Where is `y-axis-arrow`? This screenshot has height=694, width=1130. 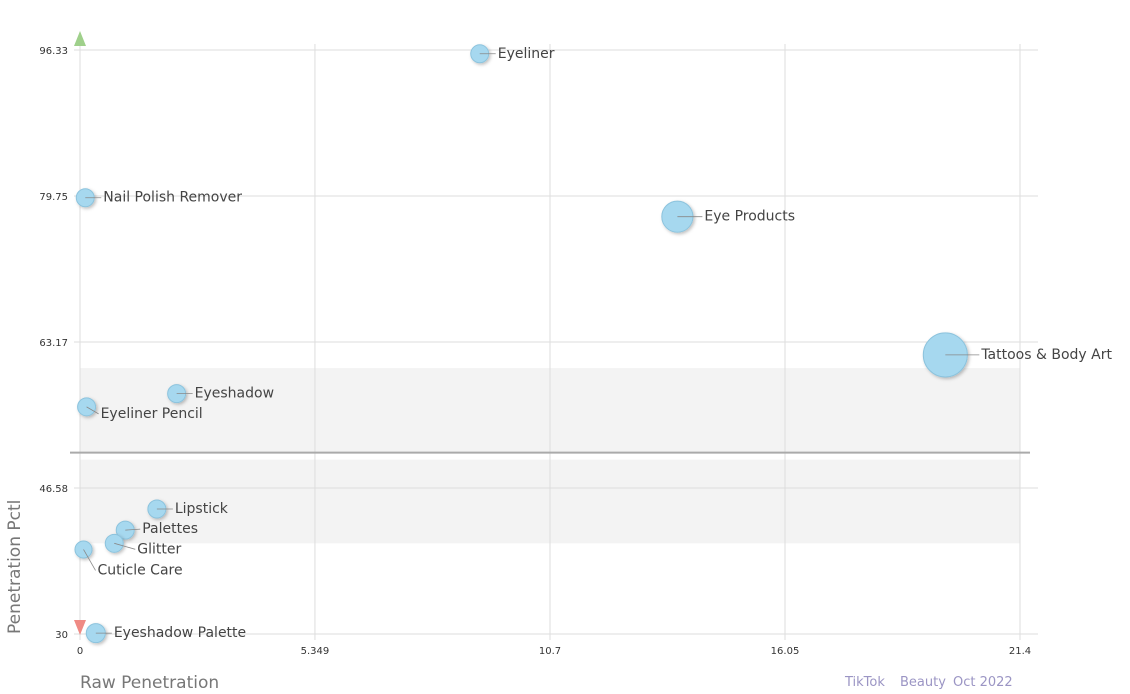 y-axis-arrow is located at coordinates (80, 333).